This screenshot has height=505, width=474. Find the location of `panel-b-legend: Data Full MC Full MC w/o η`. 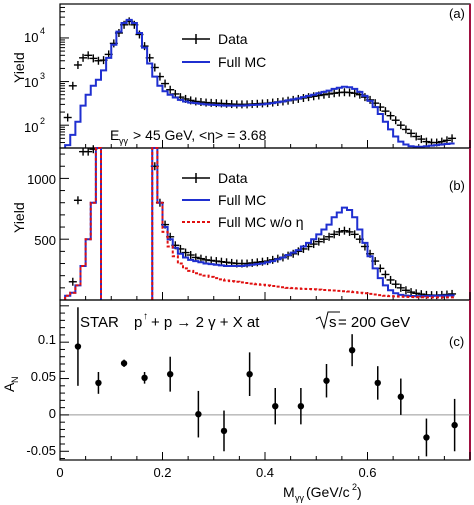

panel-b-legend: Data Full MC Full MC w/o η is located at coordinates (243, 200).